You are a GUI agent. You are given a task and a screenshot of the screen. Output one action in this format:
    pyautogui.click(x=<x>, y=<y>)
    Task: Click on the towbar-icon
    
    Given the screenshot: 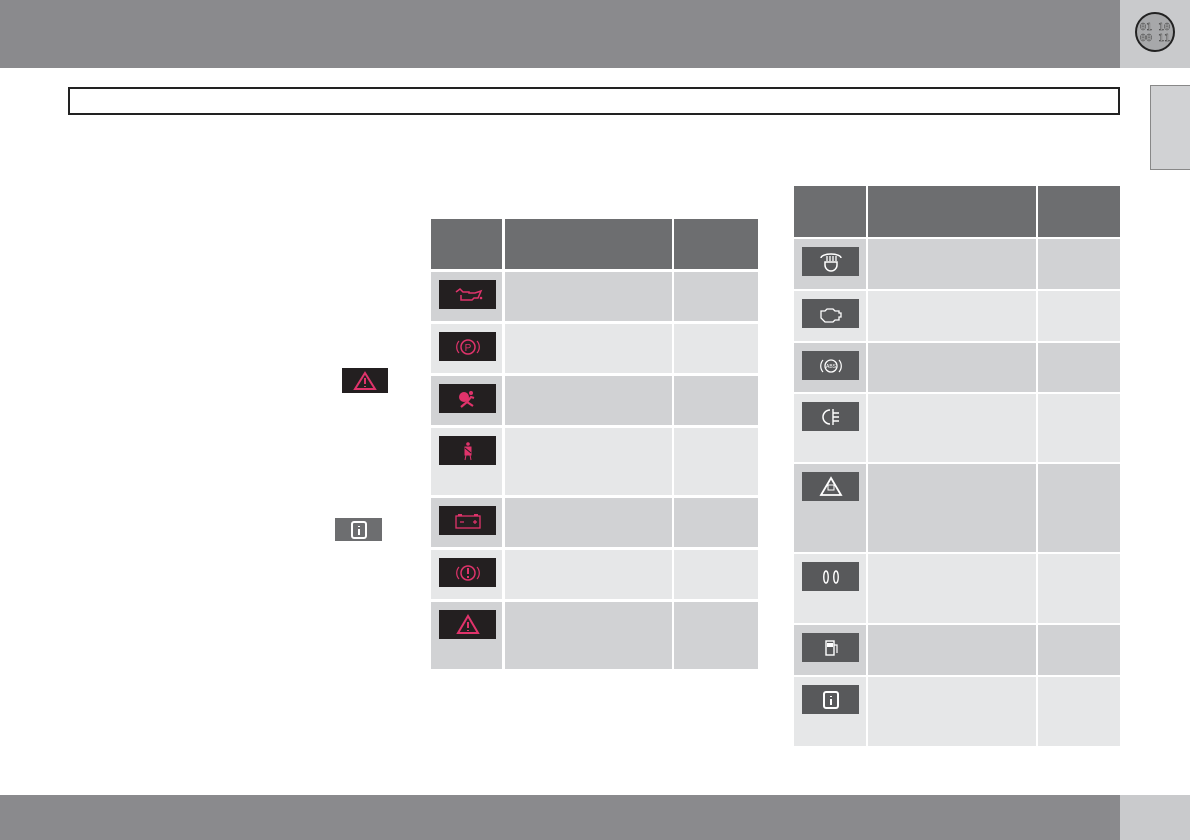 What is the action you would take?
    pyautogui.click(x=830, y=261)
    